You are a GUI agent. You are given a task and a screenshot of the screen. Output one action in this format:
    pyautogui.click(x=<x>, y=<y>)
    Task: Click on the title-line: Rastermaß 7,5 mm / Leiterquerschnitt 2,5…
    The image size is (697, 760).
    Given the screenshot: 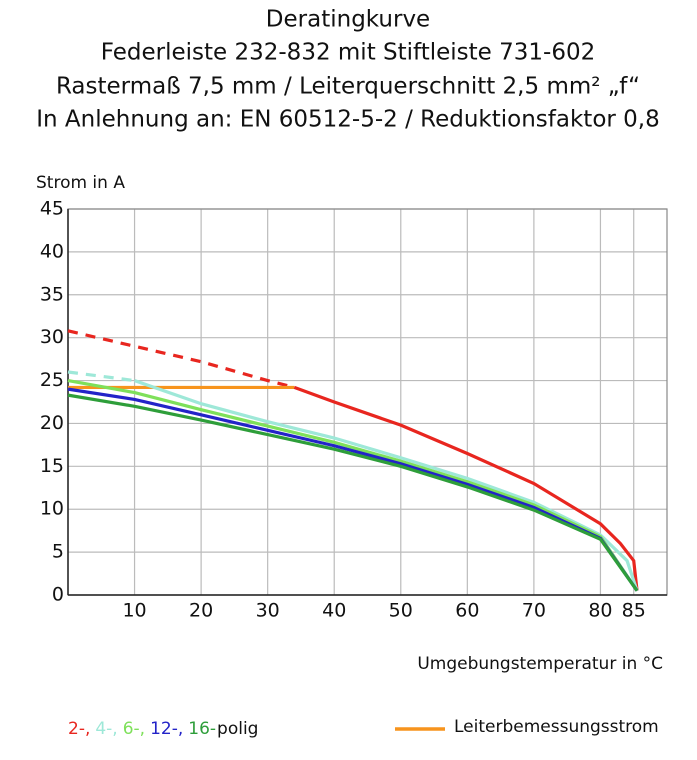 What is the action you would take?
    pyautogui.click(x=348, y=87)
    